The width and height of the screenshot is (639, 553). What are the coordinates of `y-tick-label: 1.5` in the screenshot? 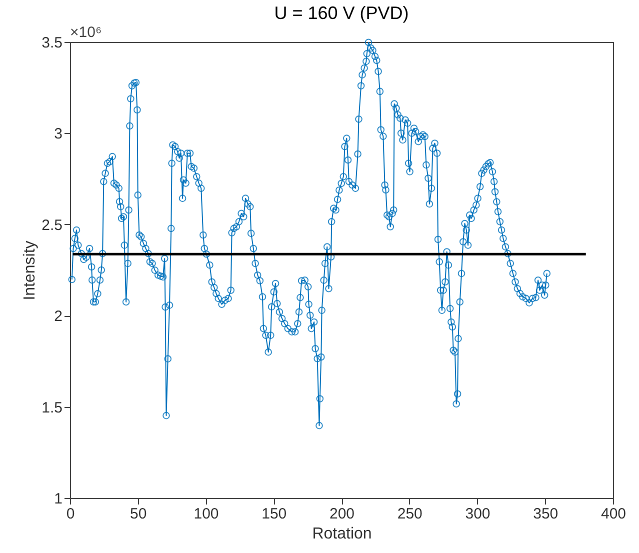 It's located at (52, 407).